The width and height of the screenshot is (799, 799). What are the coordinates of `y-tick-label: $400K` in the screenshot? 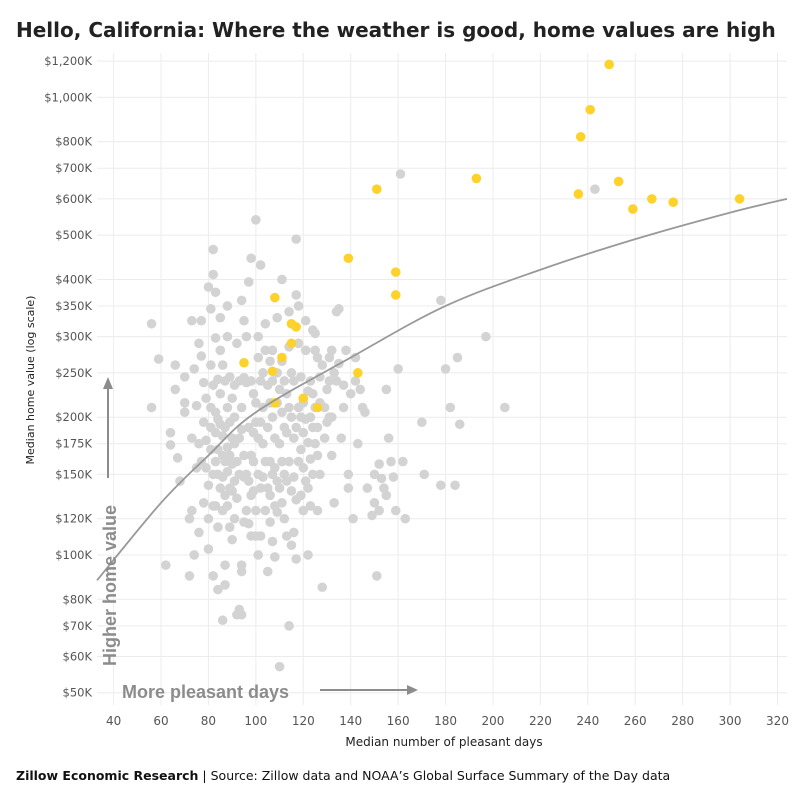 It's located at (73, 279).